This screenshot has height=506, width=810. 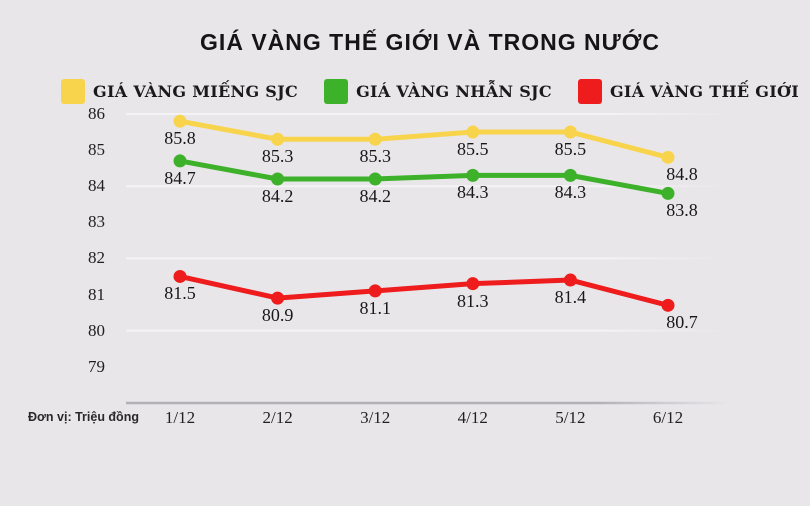 I want to click on x-tick-label: 1/12, so click(x=180, y=417).